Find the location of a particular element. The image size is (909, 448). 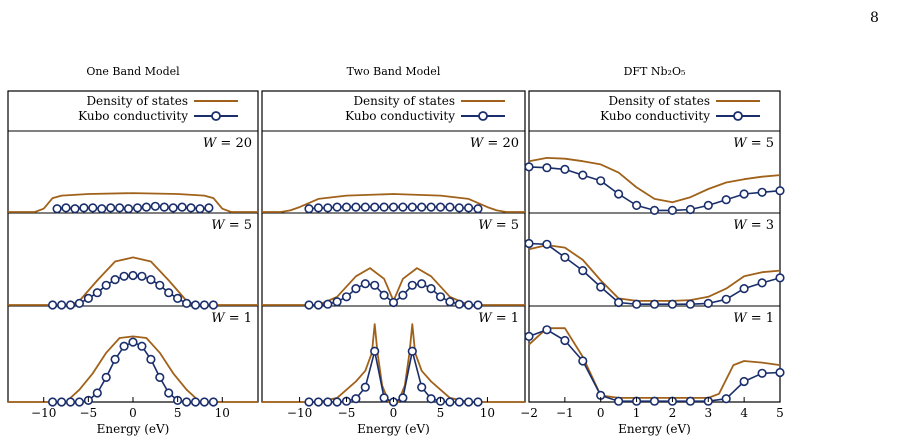

x-tick-label: 3 is located at coordinates (708, 413).